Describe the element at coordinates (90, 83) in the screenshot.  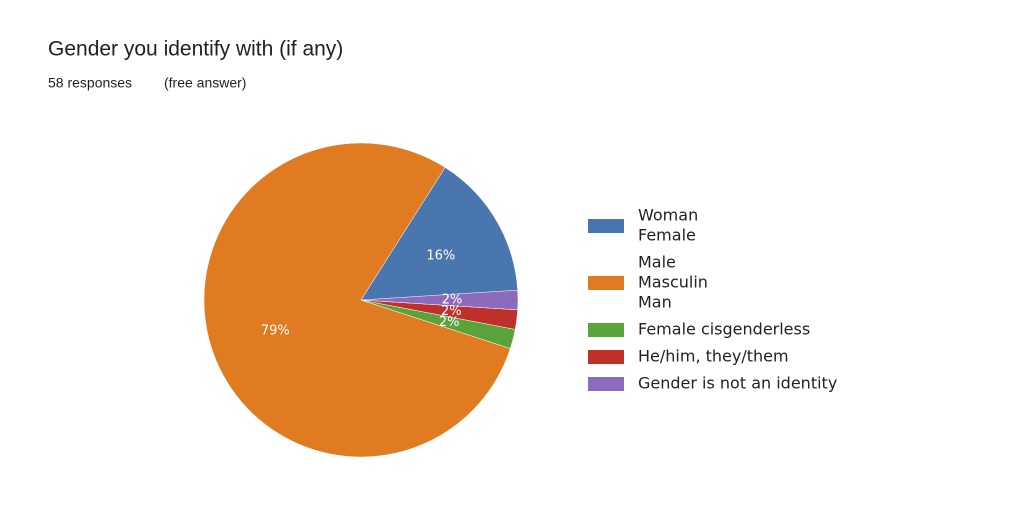
I see `subtitle: 58 responses` at that location.